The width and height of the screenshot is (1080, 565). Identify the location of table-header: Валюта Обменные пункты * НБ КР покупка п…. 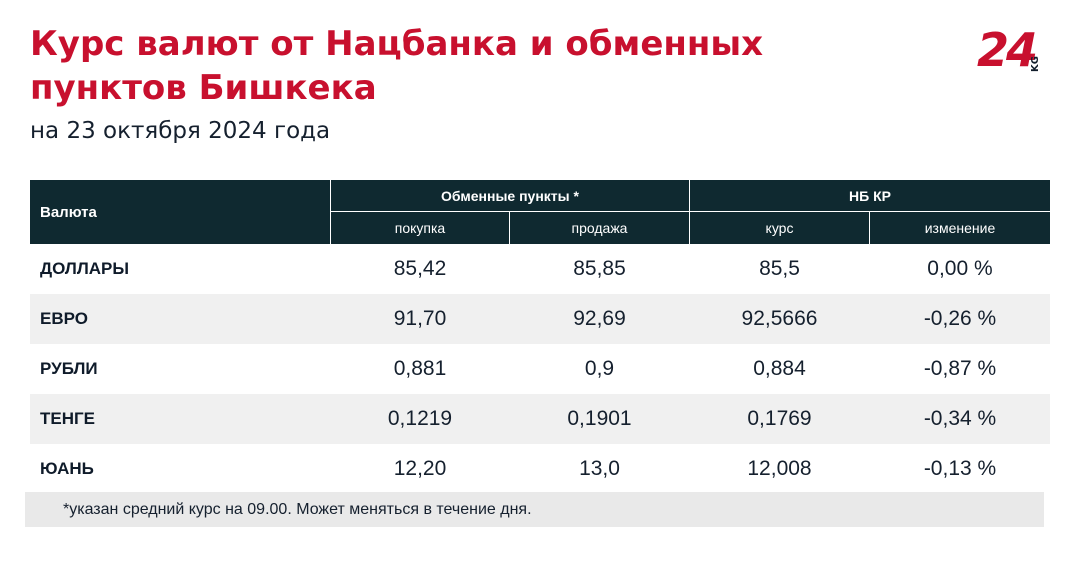
(540, 212).